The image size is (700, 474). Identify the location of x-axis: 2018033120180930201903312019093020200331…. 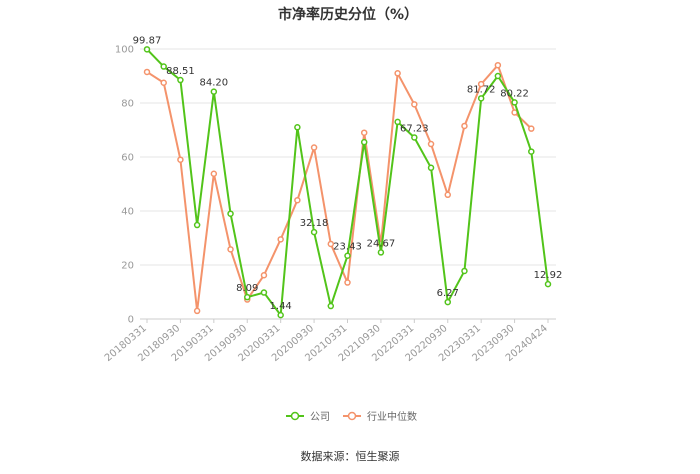
(326, 341).